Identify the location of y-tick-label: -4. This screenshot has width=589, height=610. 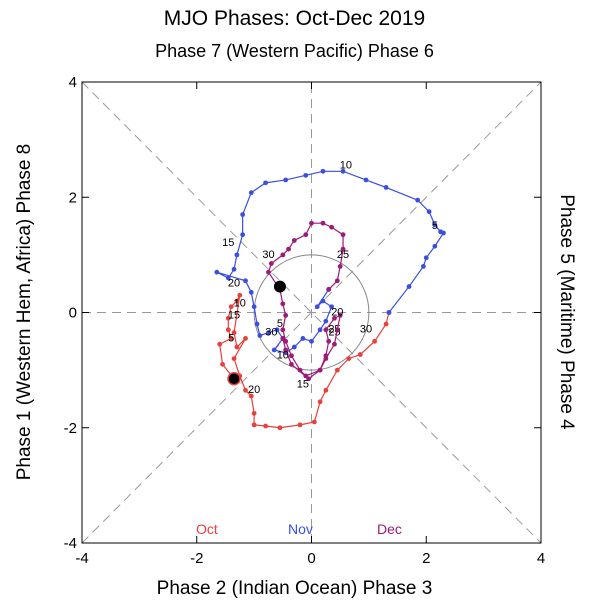
(70, 543).